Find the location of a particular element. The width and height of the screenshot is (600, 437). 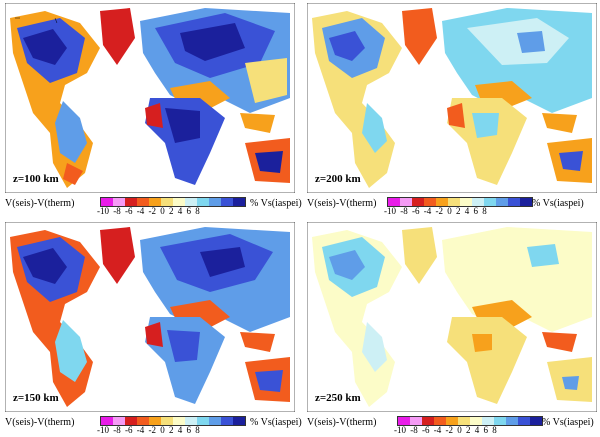

depth-label: z=250 km is located at coordinates (338, 398).